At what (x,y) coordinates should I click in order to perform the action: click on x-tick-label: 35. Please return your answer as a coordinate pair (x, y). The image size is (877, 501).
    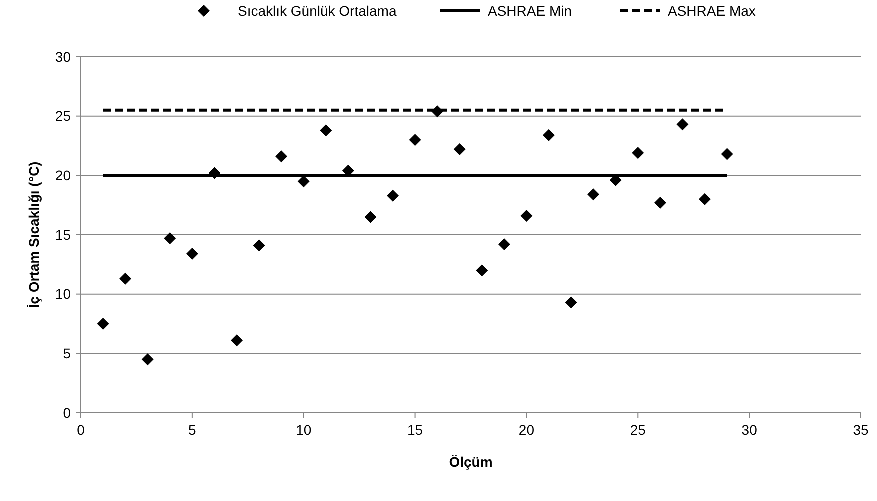
    Looking at the image, I should click on (861, 430).